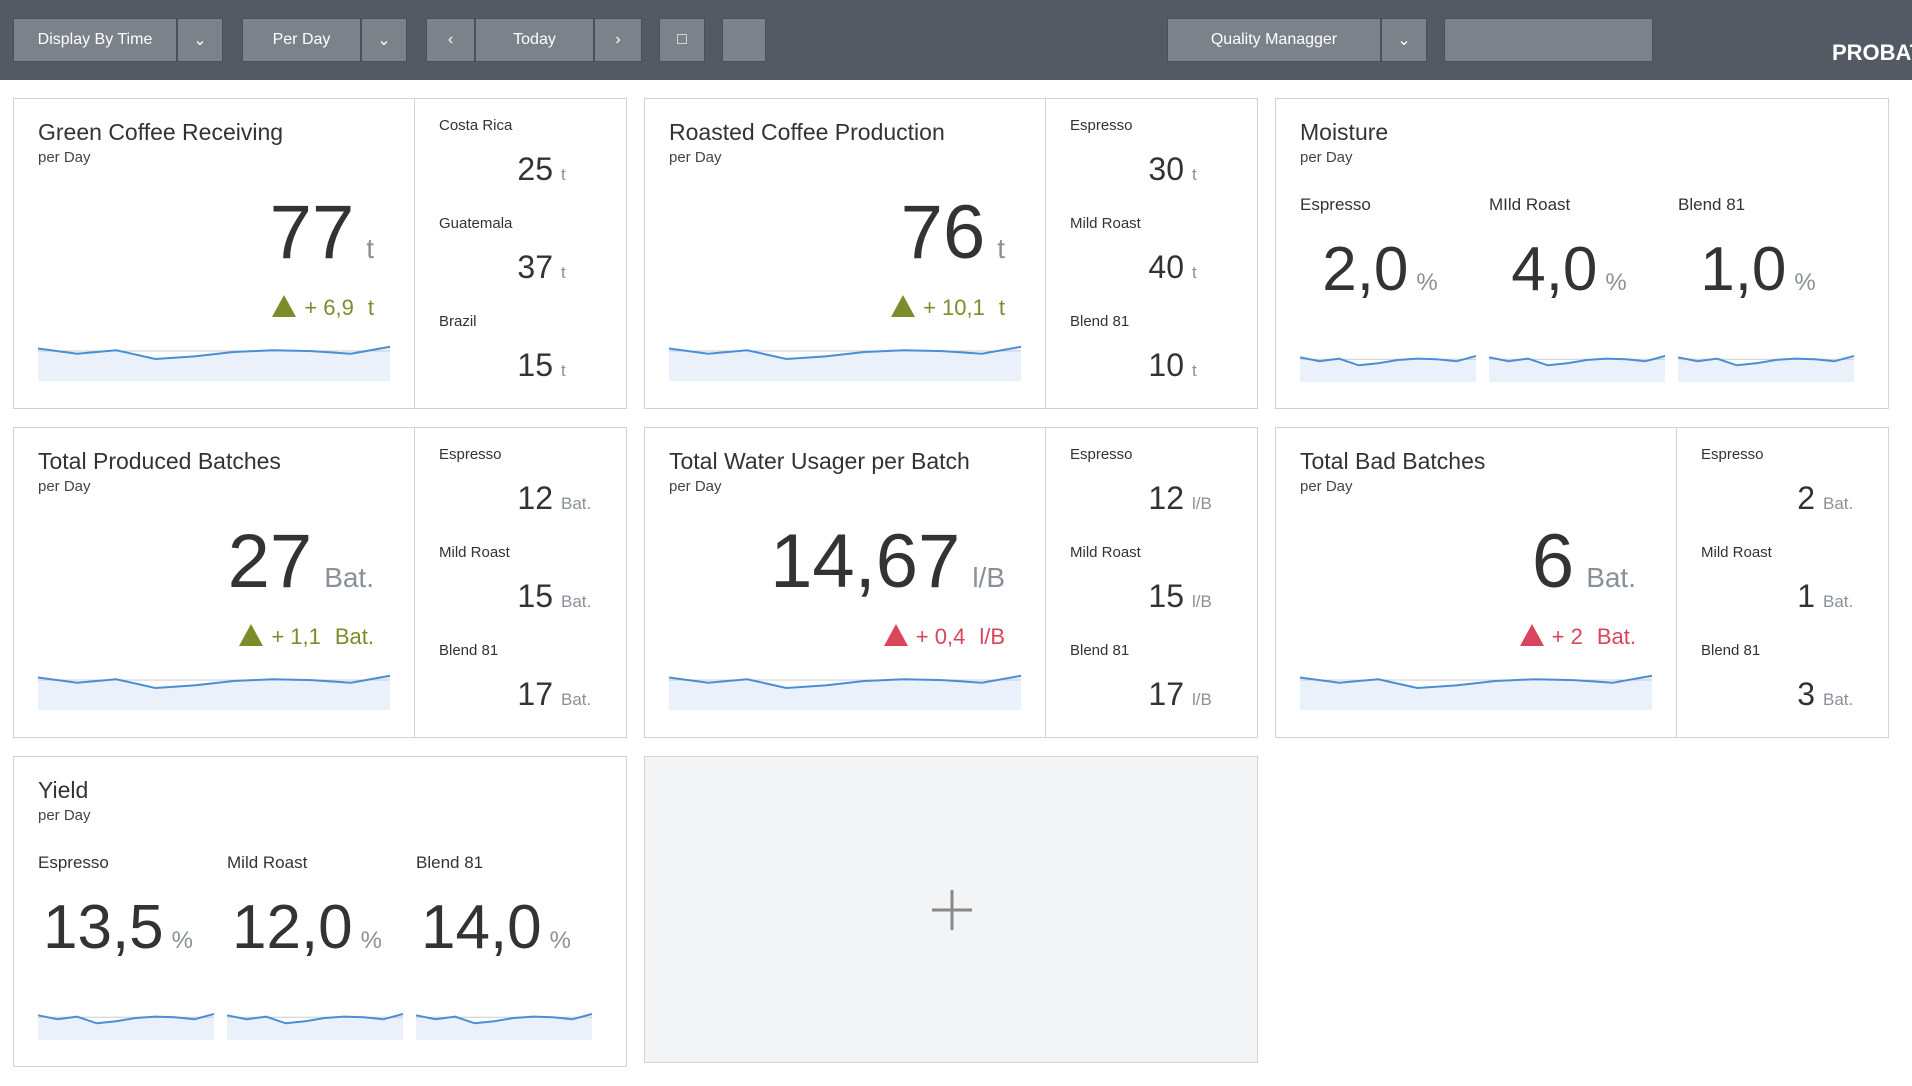 This screenshot has width=1912, height=1086. I want to click on item-value: 37 t, so click(505, 267).